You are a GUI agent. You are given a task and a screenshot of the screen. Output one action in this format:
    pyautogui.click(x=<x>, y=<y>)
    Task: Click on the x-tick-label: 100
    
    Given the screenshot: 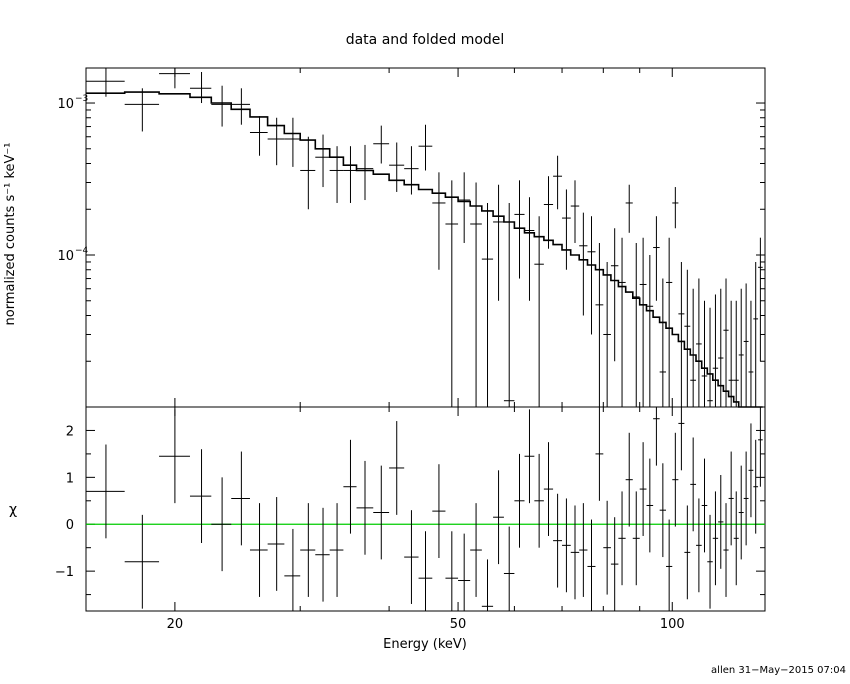 What is the action you would take?
    pyautogui.click(x=672, y=624)
    